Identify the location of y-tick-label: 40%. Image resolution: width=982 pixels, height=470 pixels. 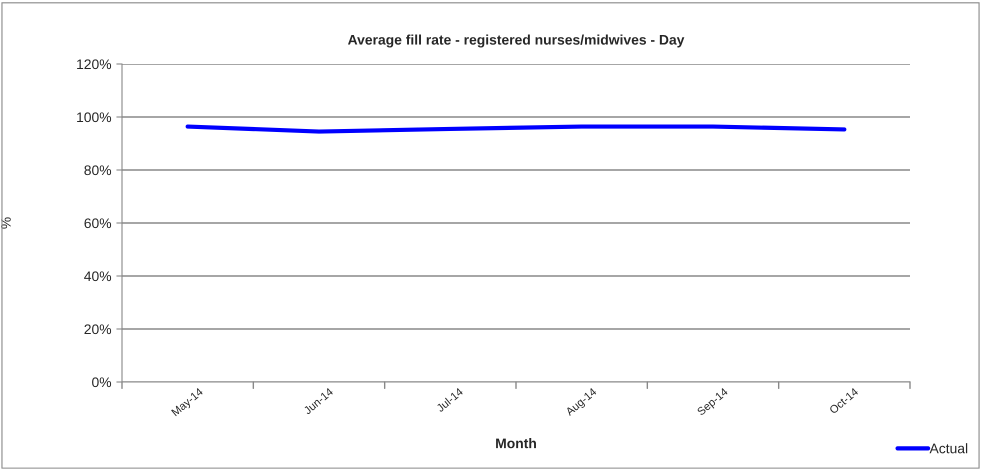
(98, 276).